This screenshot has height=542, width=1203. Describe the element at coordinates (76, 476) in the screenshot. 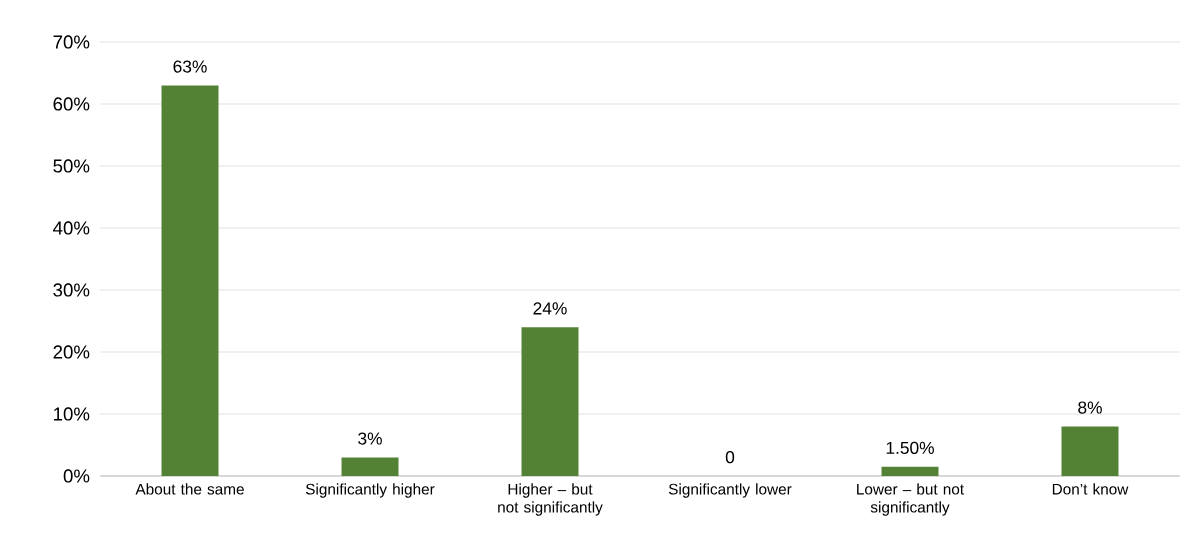

I see `y-tick-label: 0%` at that location.